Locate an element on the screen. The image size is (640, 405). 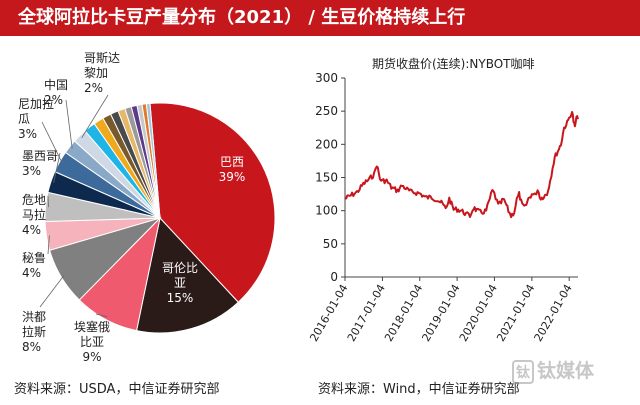
pie-label-ethiopia: 9% is located at coordinates (91, 357).